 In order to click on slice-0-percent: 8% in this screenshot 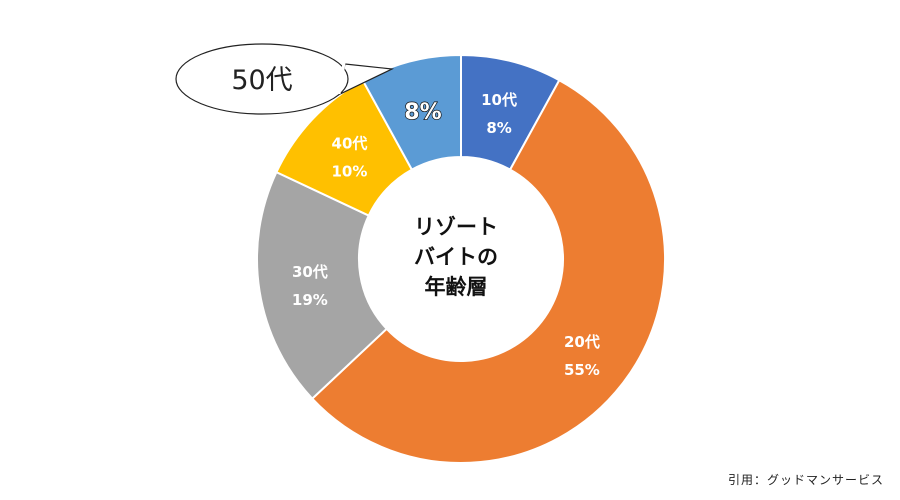, I will do `click(498, 128)`.